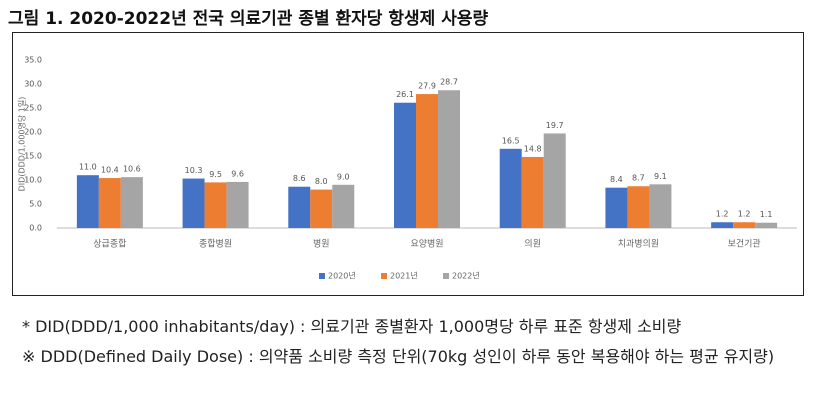 This screenshot has height=420, width=822. Describe the element at coordinates (109, 244) in the screenshot. I see `x-tick-label: 상급종합` at that location.